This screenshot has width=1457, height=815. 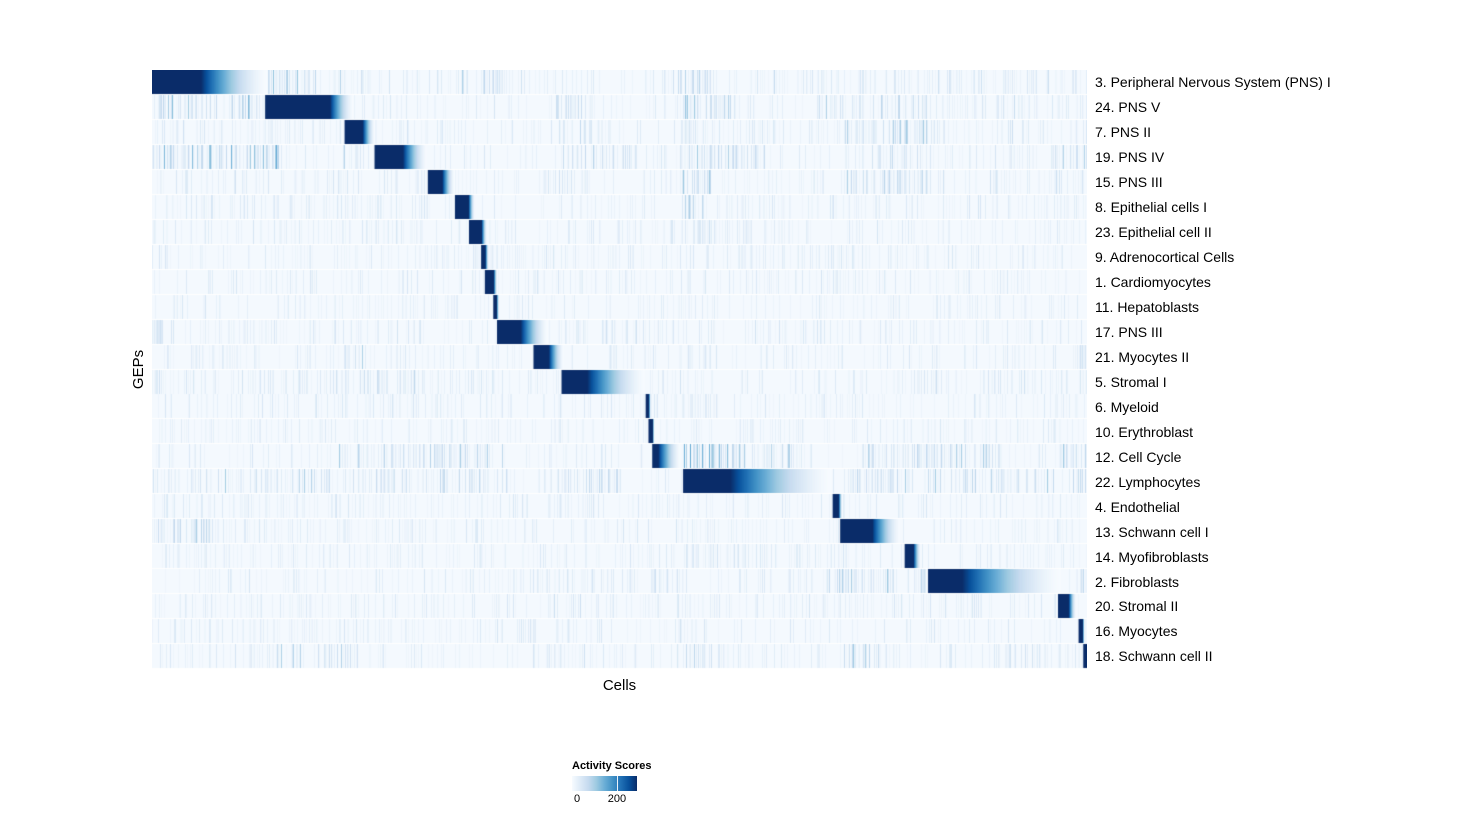 What do you see at coordinates (1137, 581) in the screenshot?
I see `row-label: 2. Fibroblasts` at bounding box center [1137, 581].